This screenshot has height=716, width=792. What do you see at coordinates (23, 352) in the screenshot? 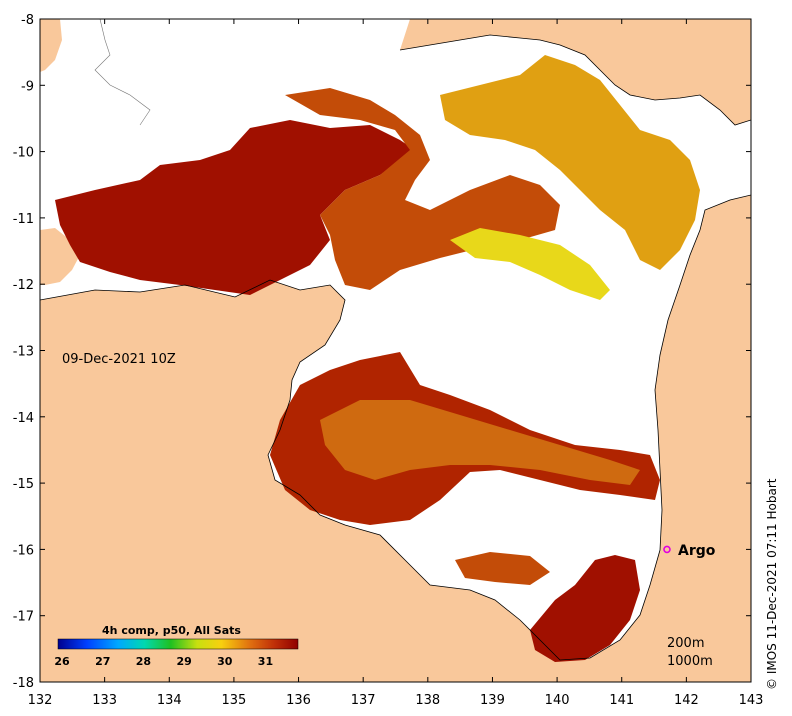
I see `y-tick-label: -13` at bounding box center [23, 352].